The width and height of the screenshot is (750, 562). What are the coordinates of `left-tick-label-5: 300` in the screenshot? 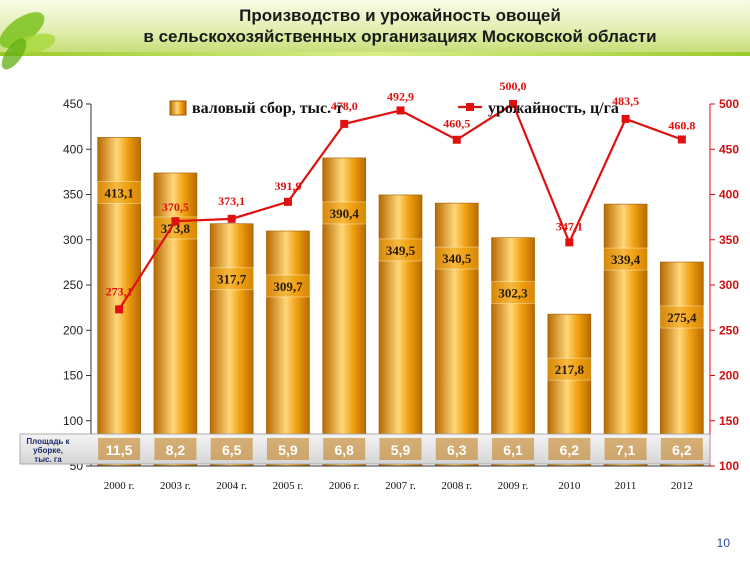 It's located at (73, 240).